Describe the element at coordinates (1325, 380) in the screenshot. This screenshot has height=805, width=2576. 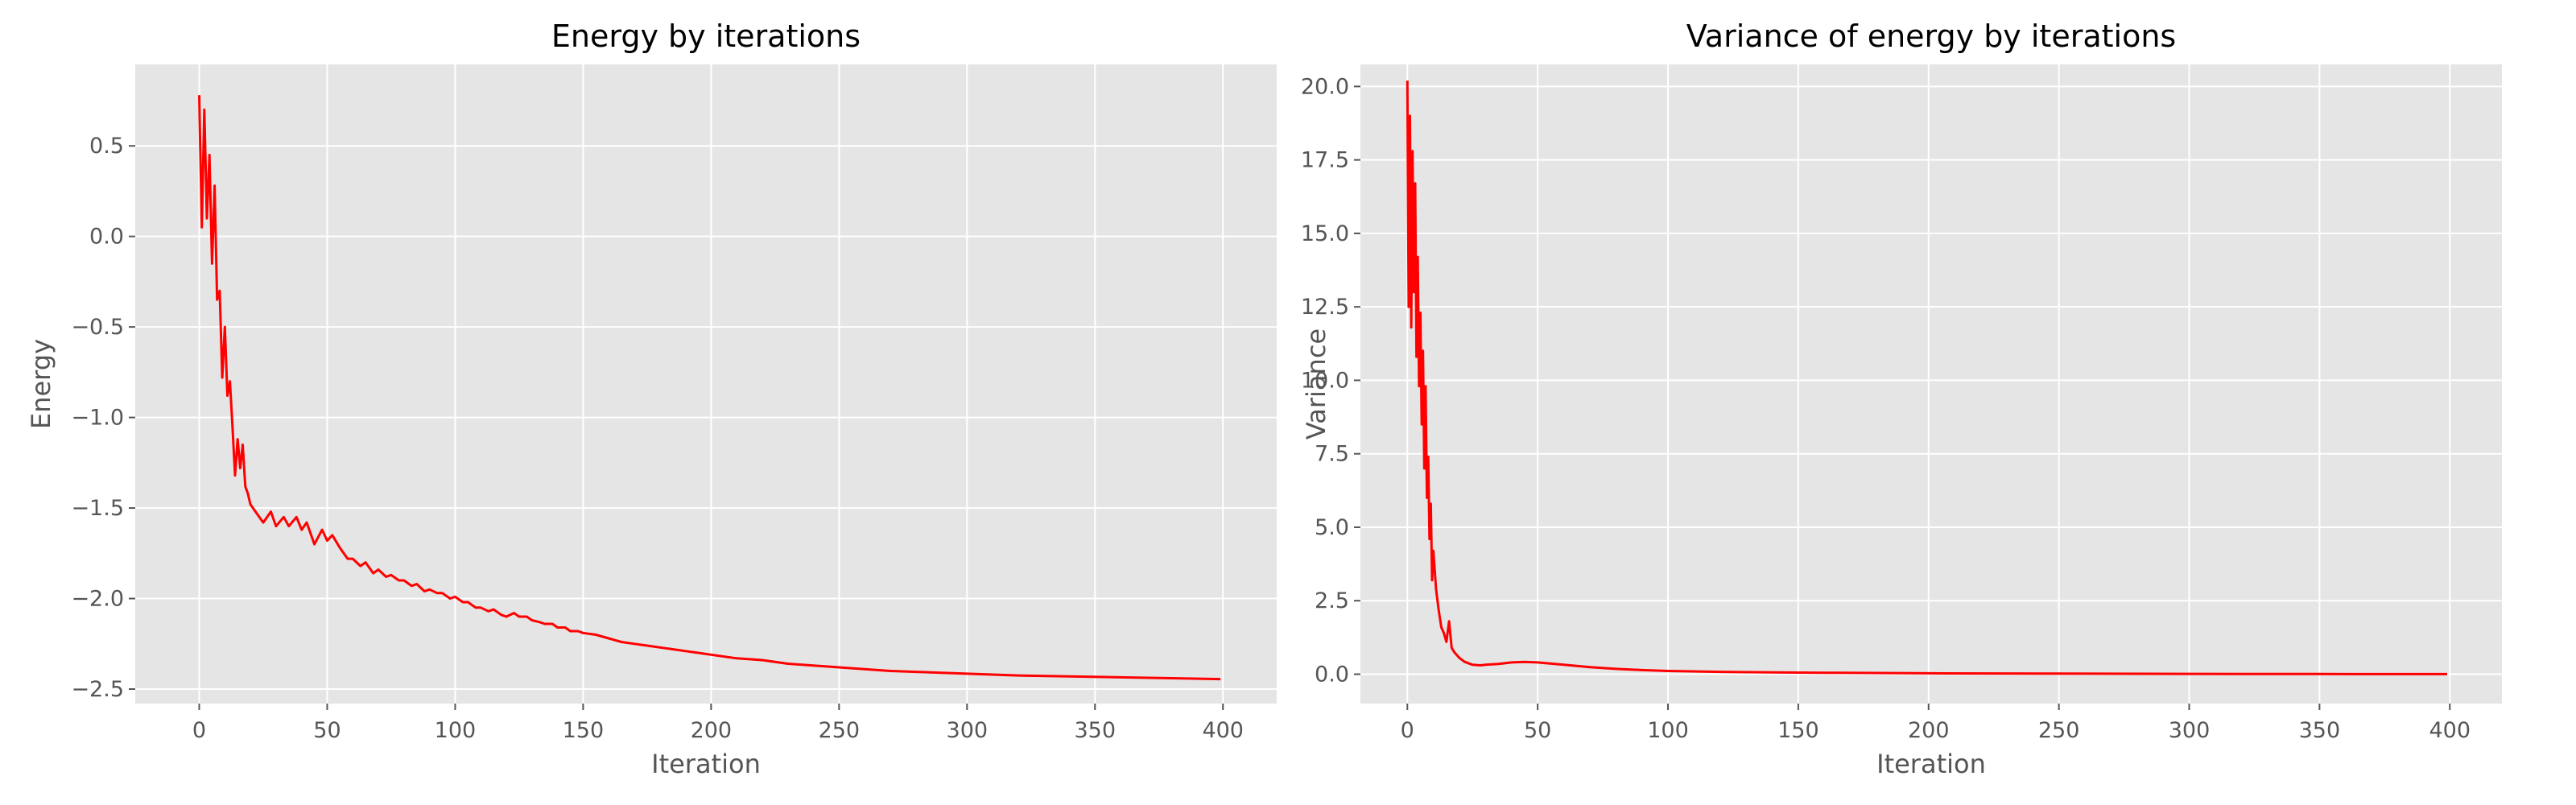
I see `variance-y-tick-label: 10.0` at that location.